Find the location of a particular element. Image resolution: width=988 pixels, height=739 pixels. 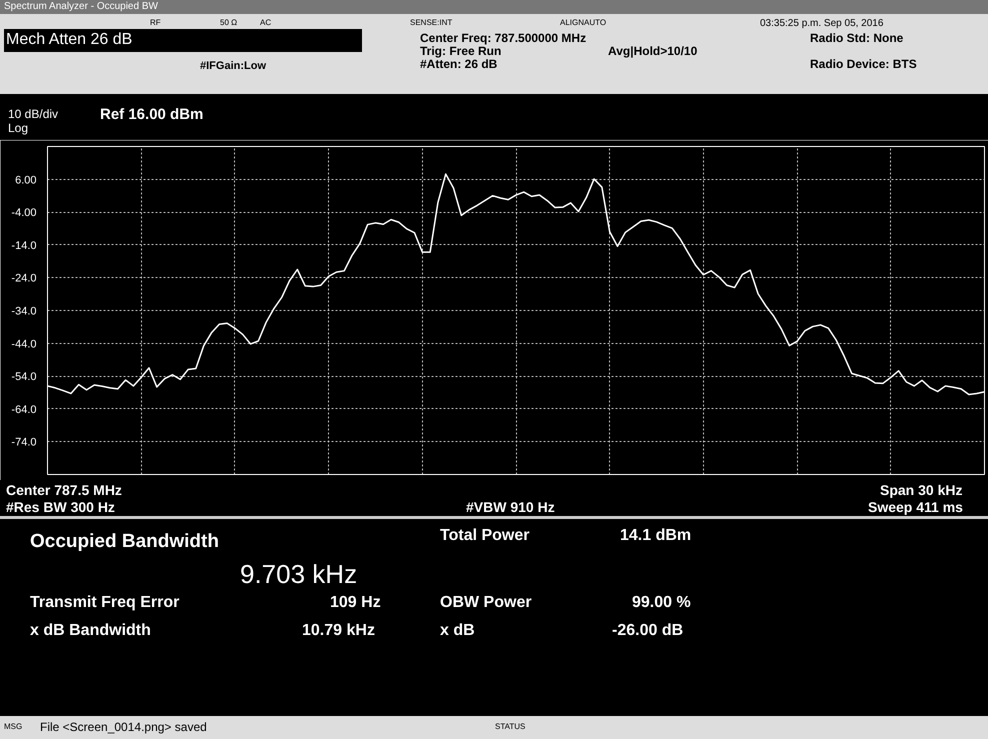

text: #Res BW 300 Hz is located at coordinates (60, 507).